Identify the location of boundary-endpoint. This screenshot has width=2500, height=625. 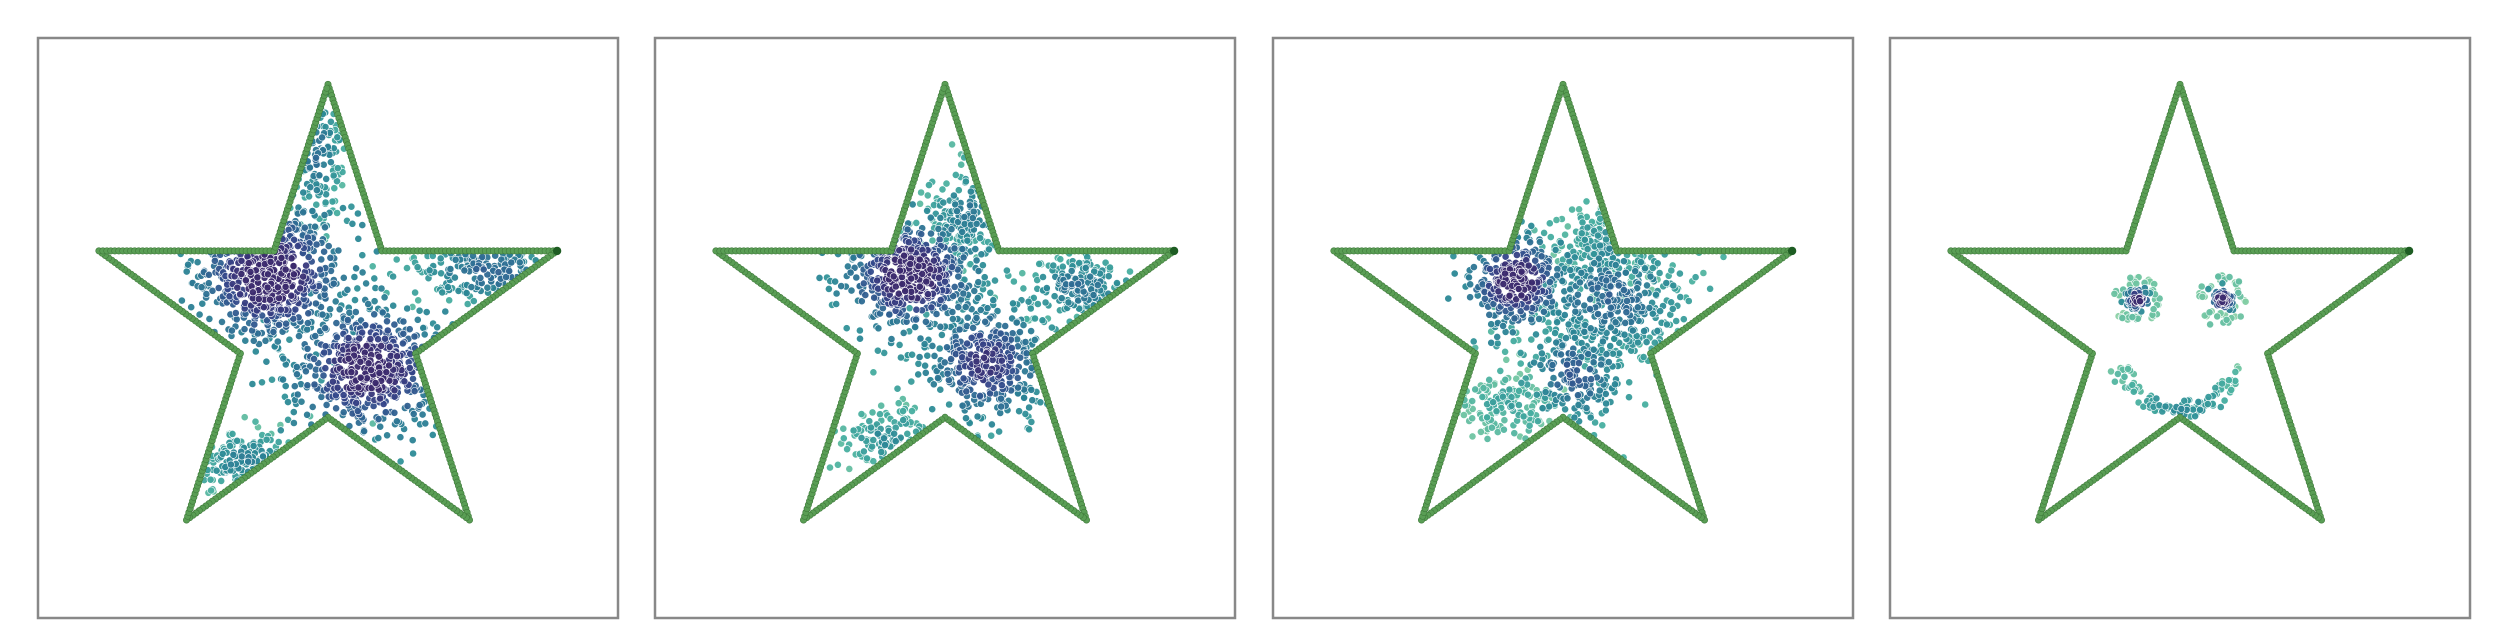
(557, 251).